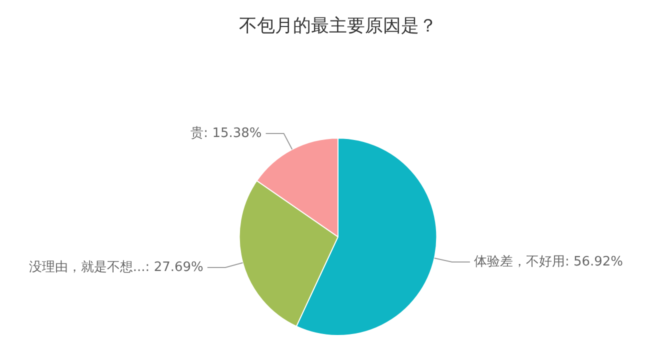  What do you see at coordinates (116, 267) in the screenshot?
I see `slice-label: 没理由，就是不想...: 27.69%` at bounding box center [116, 267].